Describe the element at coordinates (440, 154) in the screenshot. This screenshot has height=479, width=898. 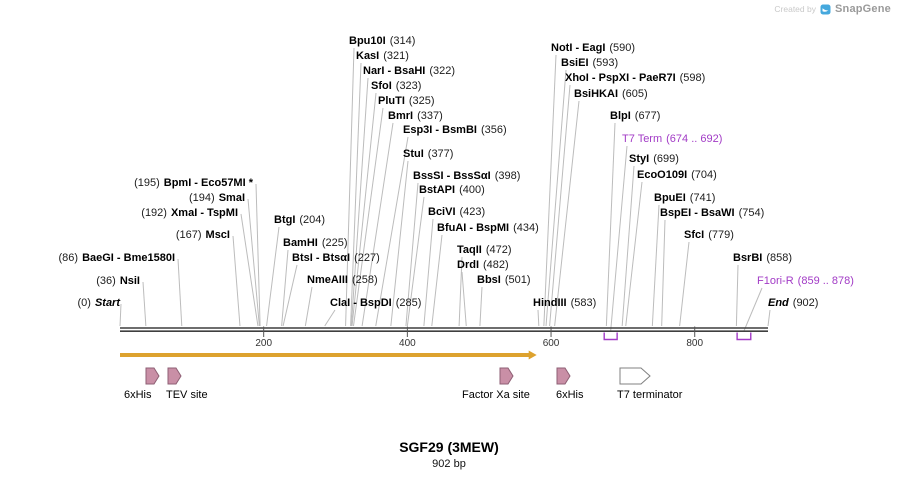
I see `enzyme-label-position: (377)` at that location.